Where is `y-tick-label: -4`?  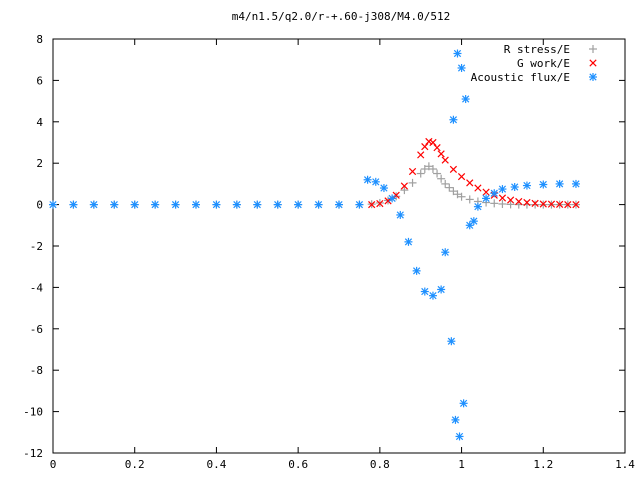 y-tick-label: -4 is located at coordinates (37, 287).